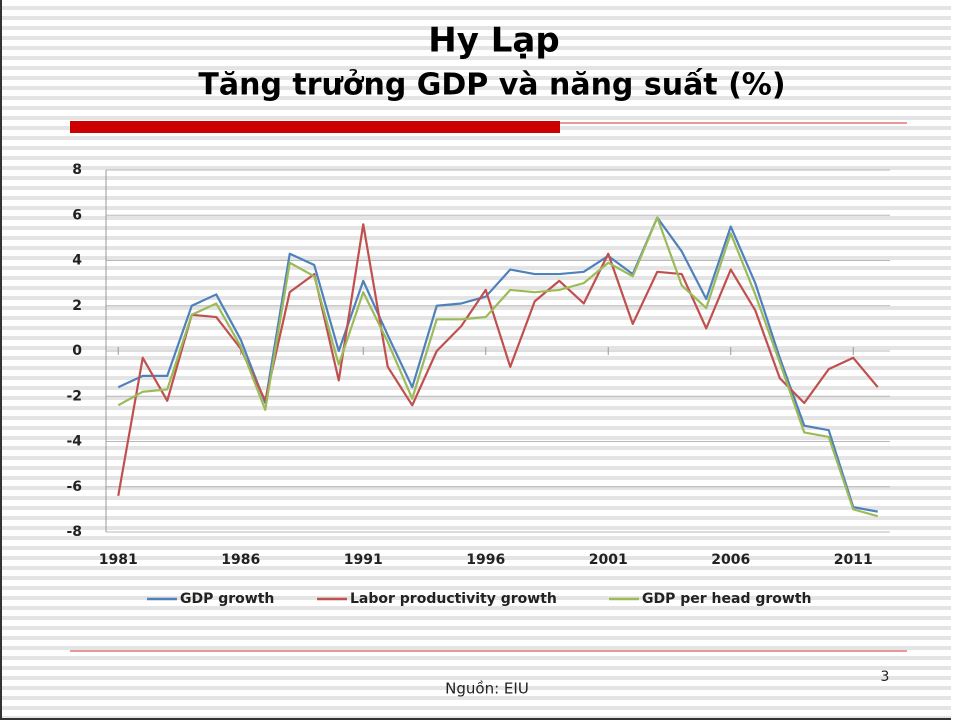 This screenshot has height=722, width=953. I want to click on y-tick-label: 2, so click(77, 306).